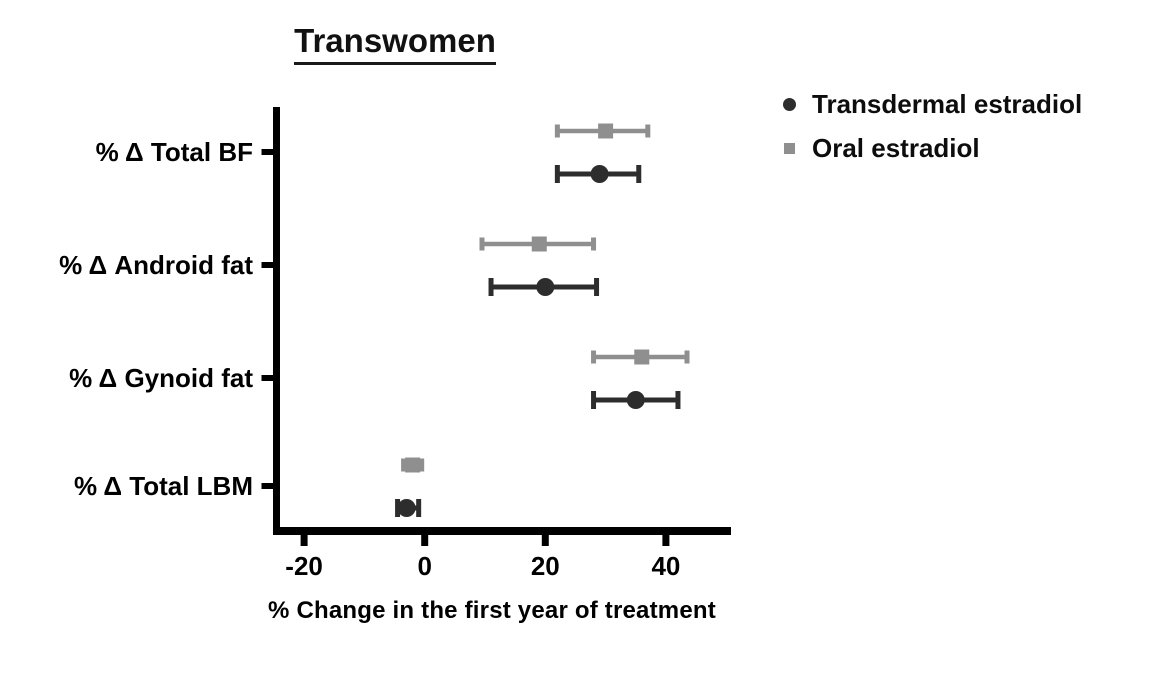  What do you see at coordinates (896, 148) in the screenshot?
I see `legend-label: Oral estradiol` at bounding box center [896, 148].